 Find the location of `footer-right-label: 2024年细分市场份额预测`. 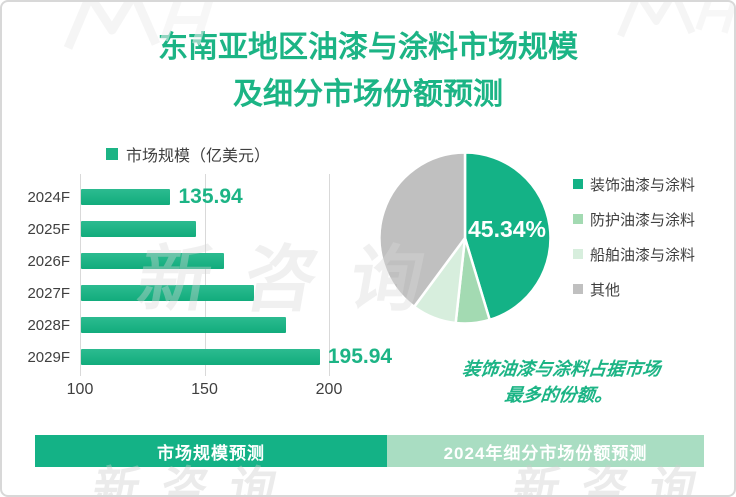

footer-right-label: 2024年细分市场份额预测 is located at coordinates (545, 453).